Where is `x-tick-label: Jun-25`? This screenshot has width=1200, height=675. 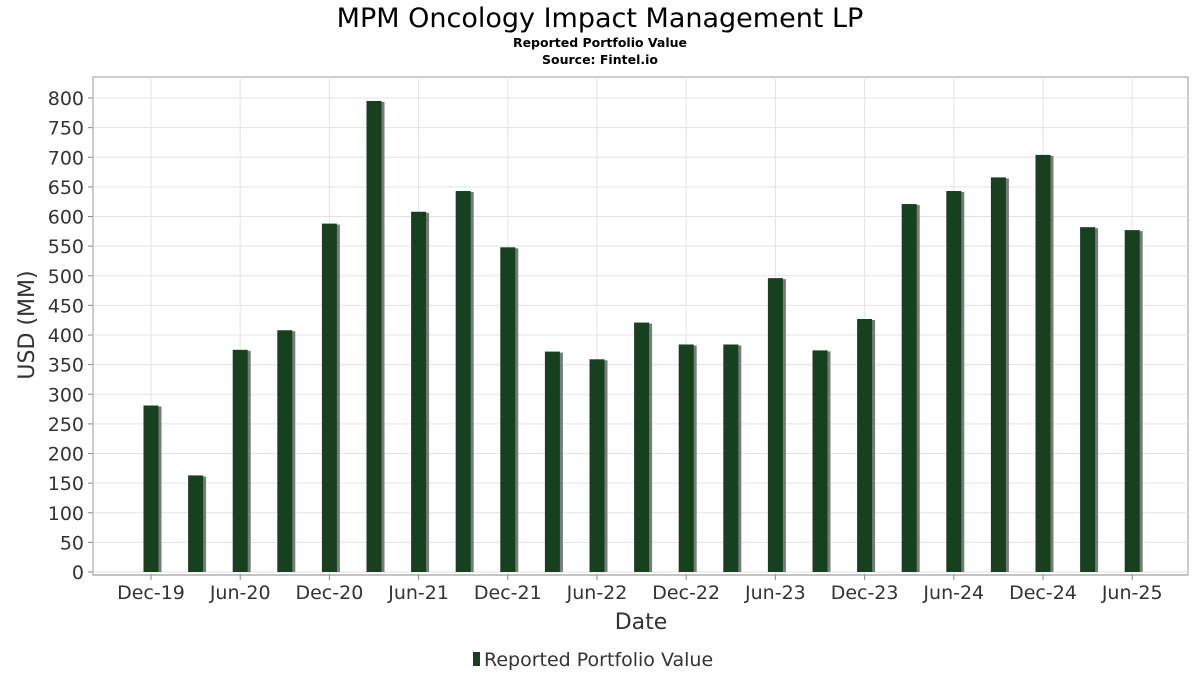 x-tick-label: Jun-25 is located at coordinates (1132, 593).